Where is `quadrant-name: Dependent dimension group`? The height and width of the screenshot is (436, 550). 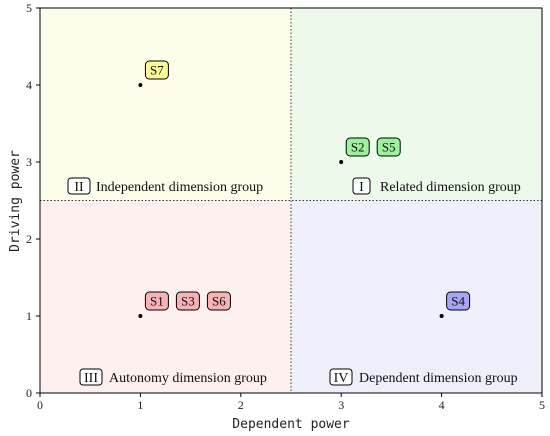 quadrant-name: Dependent dimension group is located at coordinates (438, 378).